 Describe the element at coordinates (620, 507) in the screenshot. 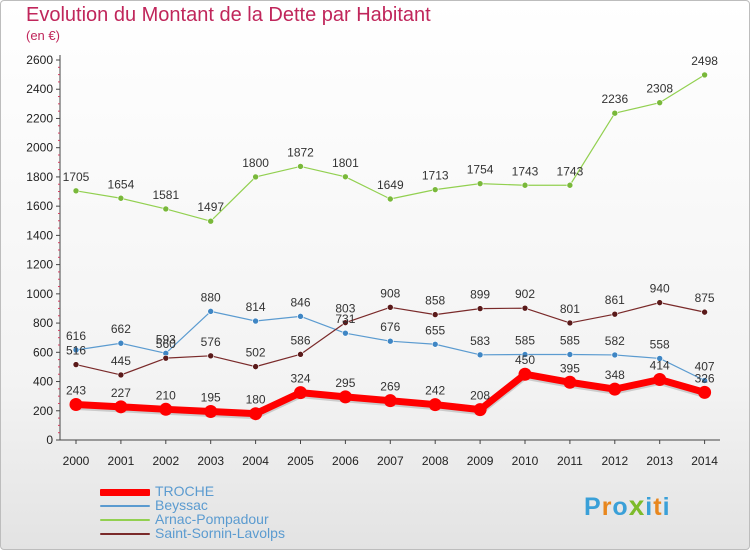

I see `logo-letter: o` at that location.